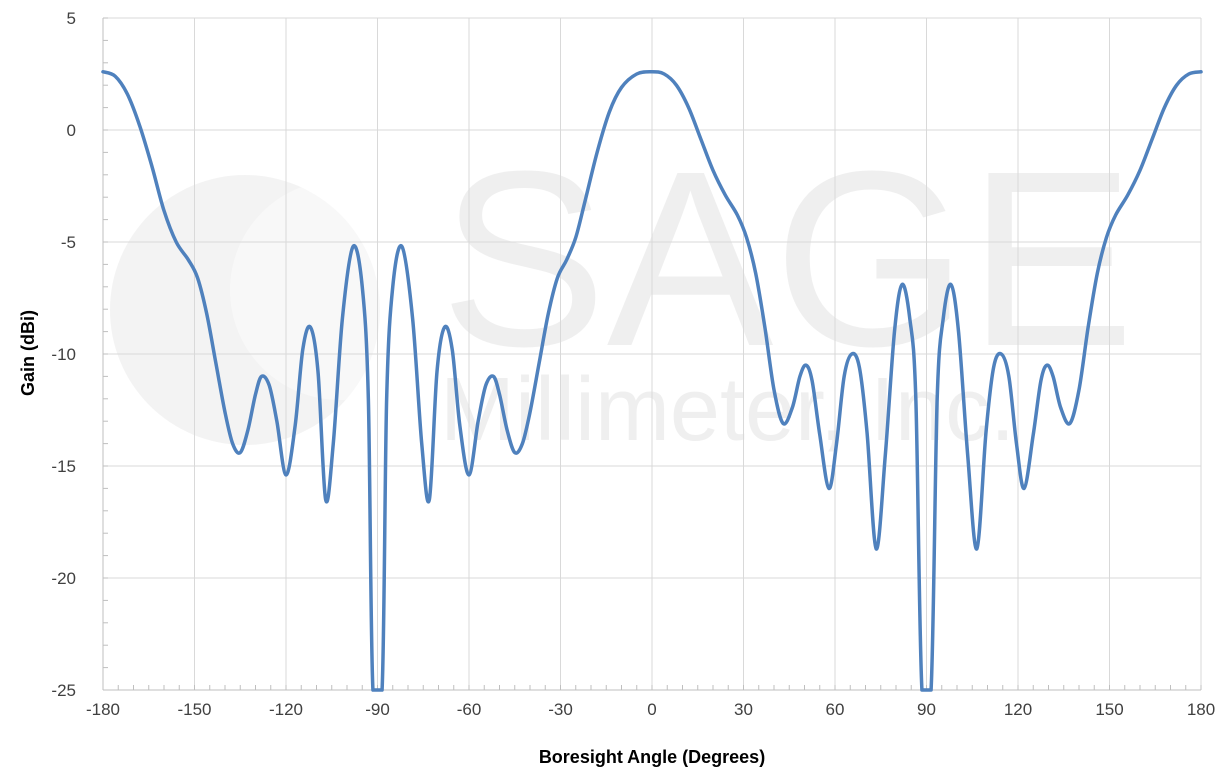  What do you see at coordinates (194, 709) in the screenshot?
I see `x-tick-label: -150` at bounding box center [194, 709].